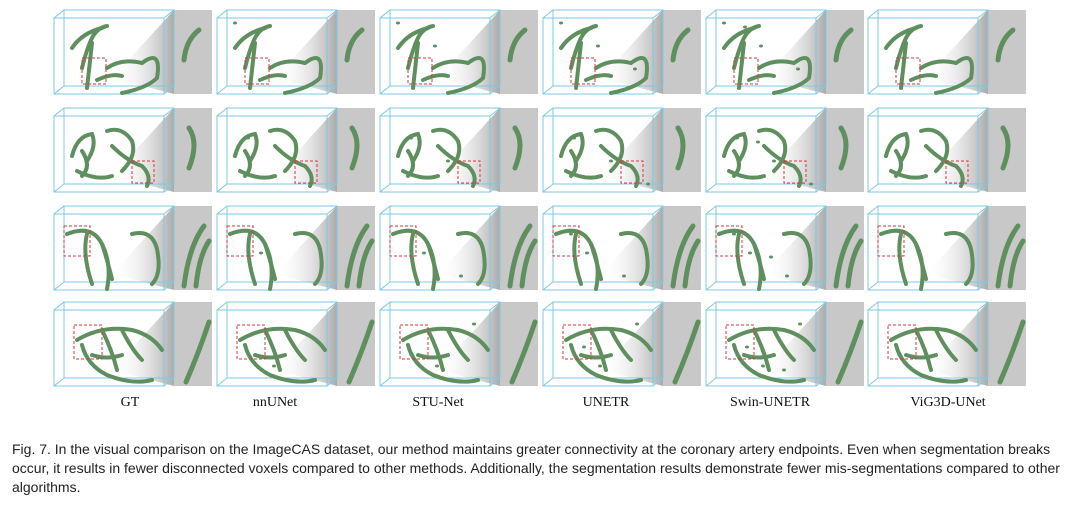  What do you see at coordinates (130, 402) in the screenshot?
I see `column-label-gt: GT` at bounding box center [130, 402].